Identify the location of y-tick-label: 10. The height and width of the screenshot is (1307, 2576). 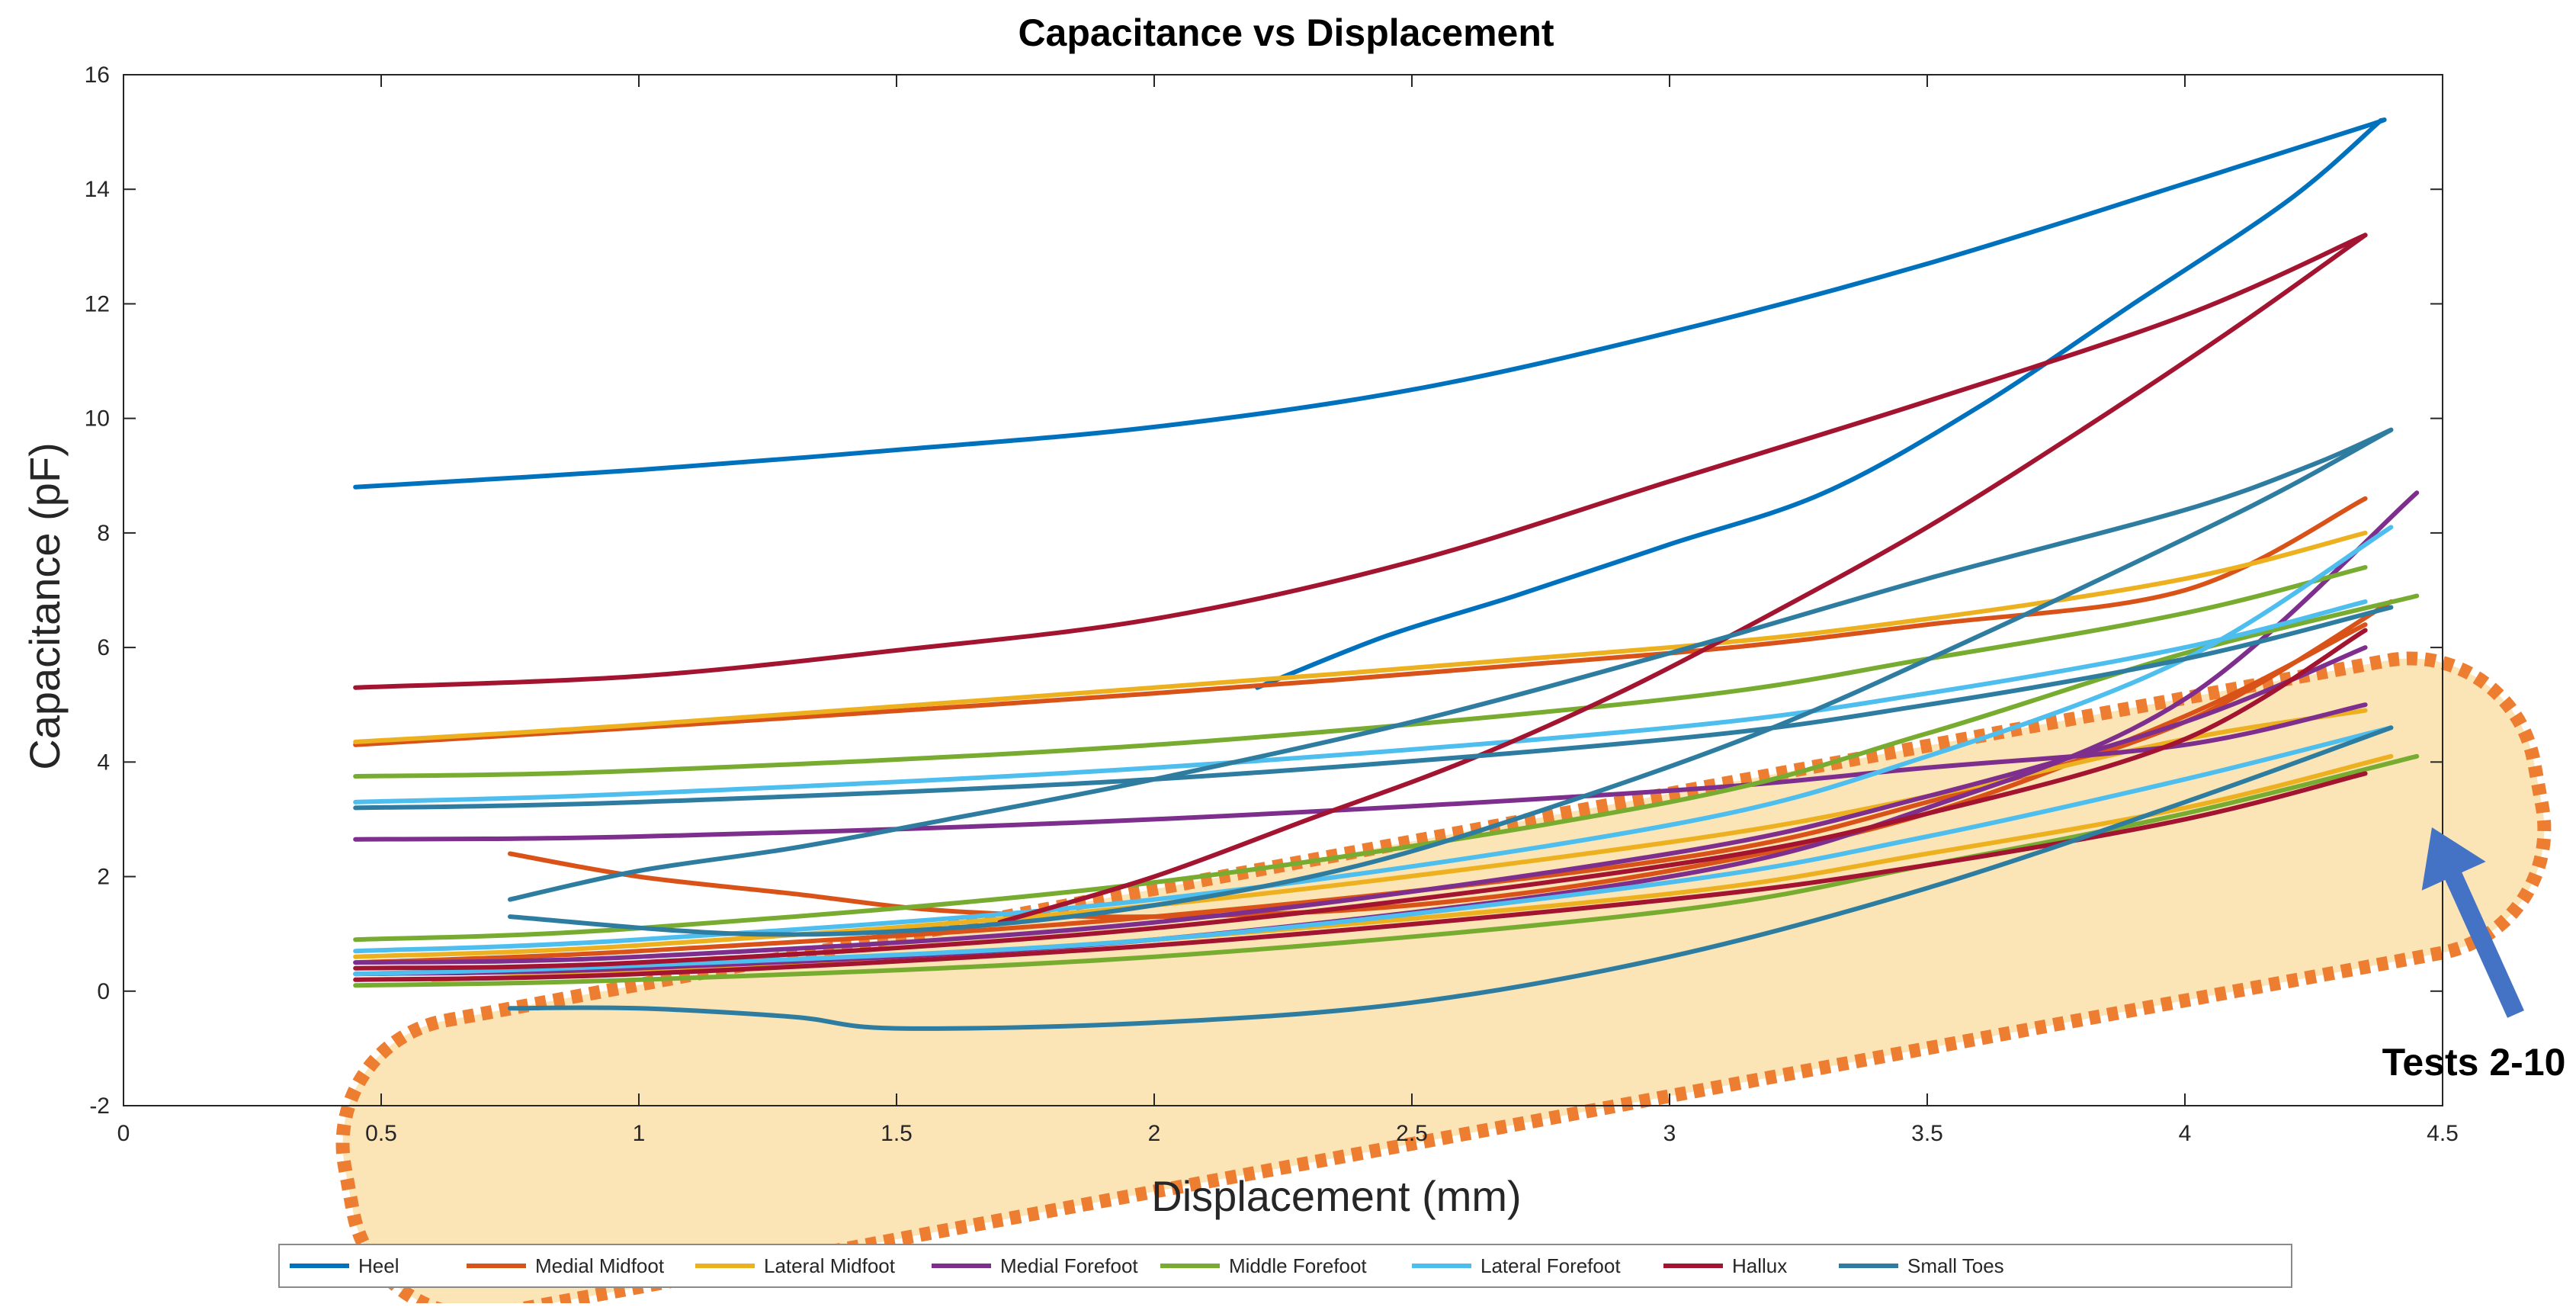
(97, 419).